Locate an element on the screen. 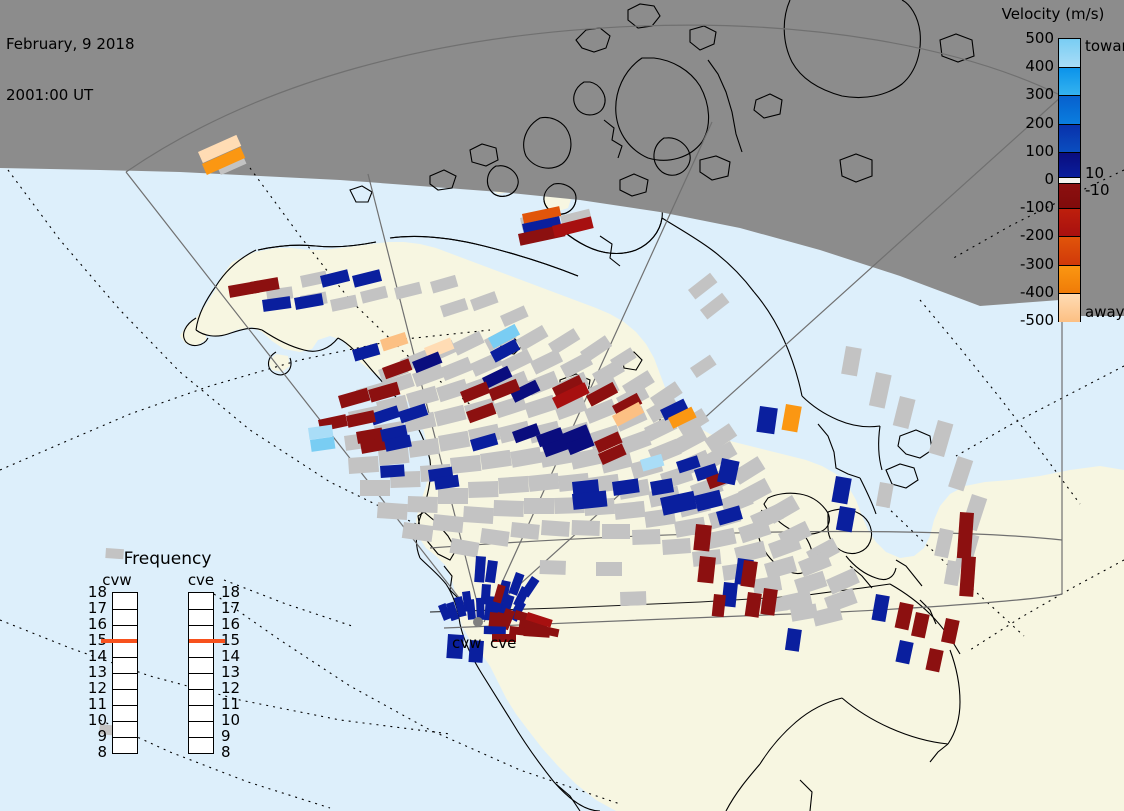  colorbar-tick: -500 is located at coordinates (1036, 320).